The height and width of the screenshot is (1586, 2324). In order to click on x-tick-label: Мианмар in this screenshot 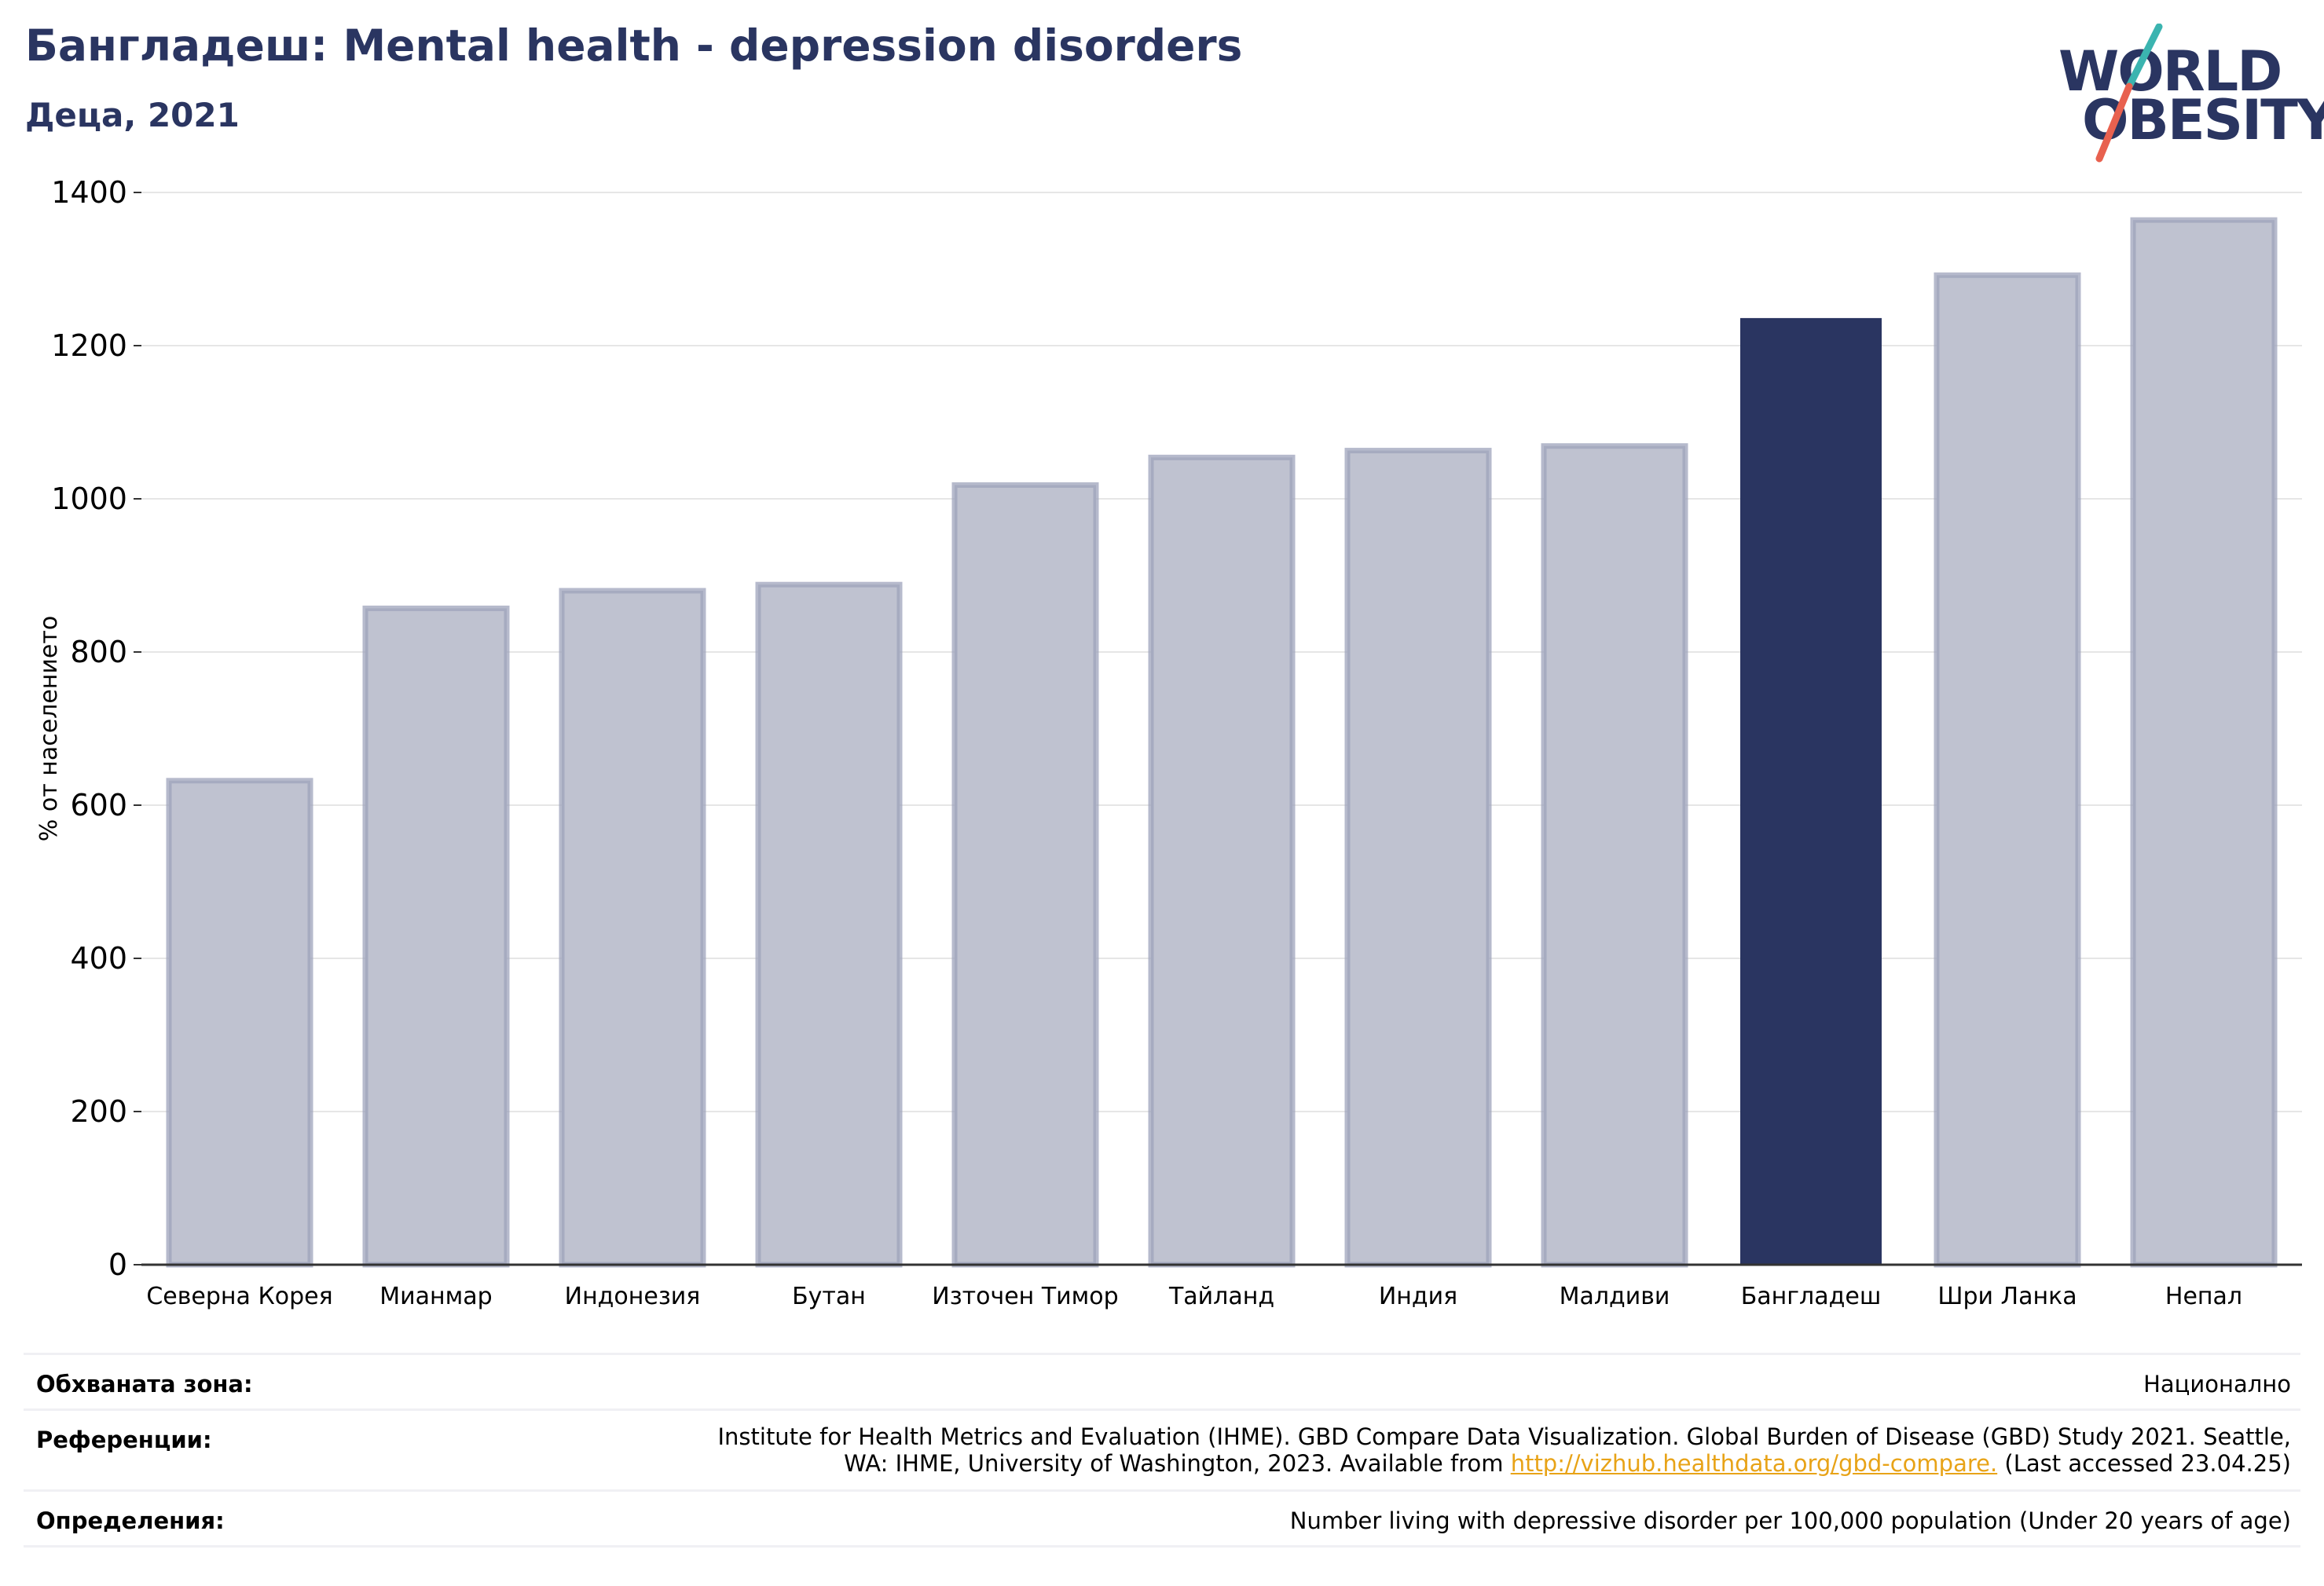, I will do `click(435, 1296)`.